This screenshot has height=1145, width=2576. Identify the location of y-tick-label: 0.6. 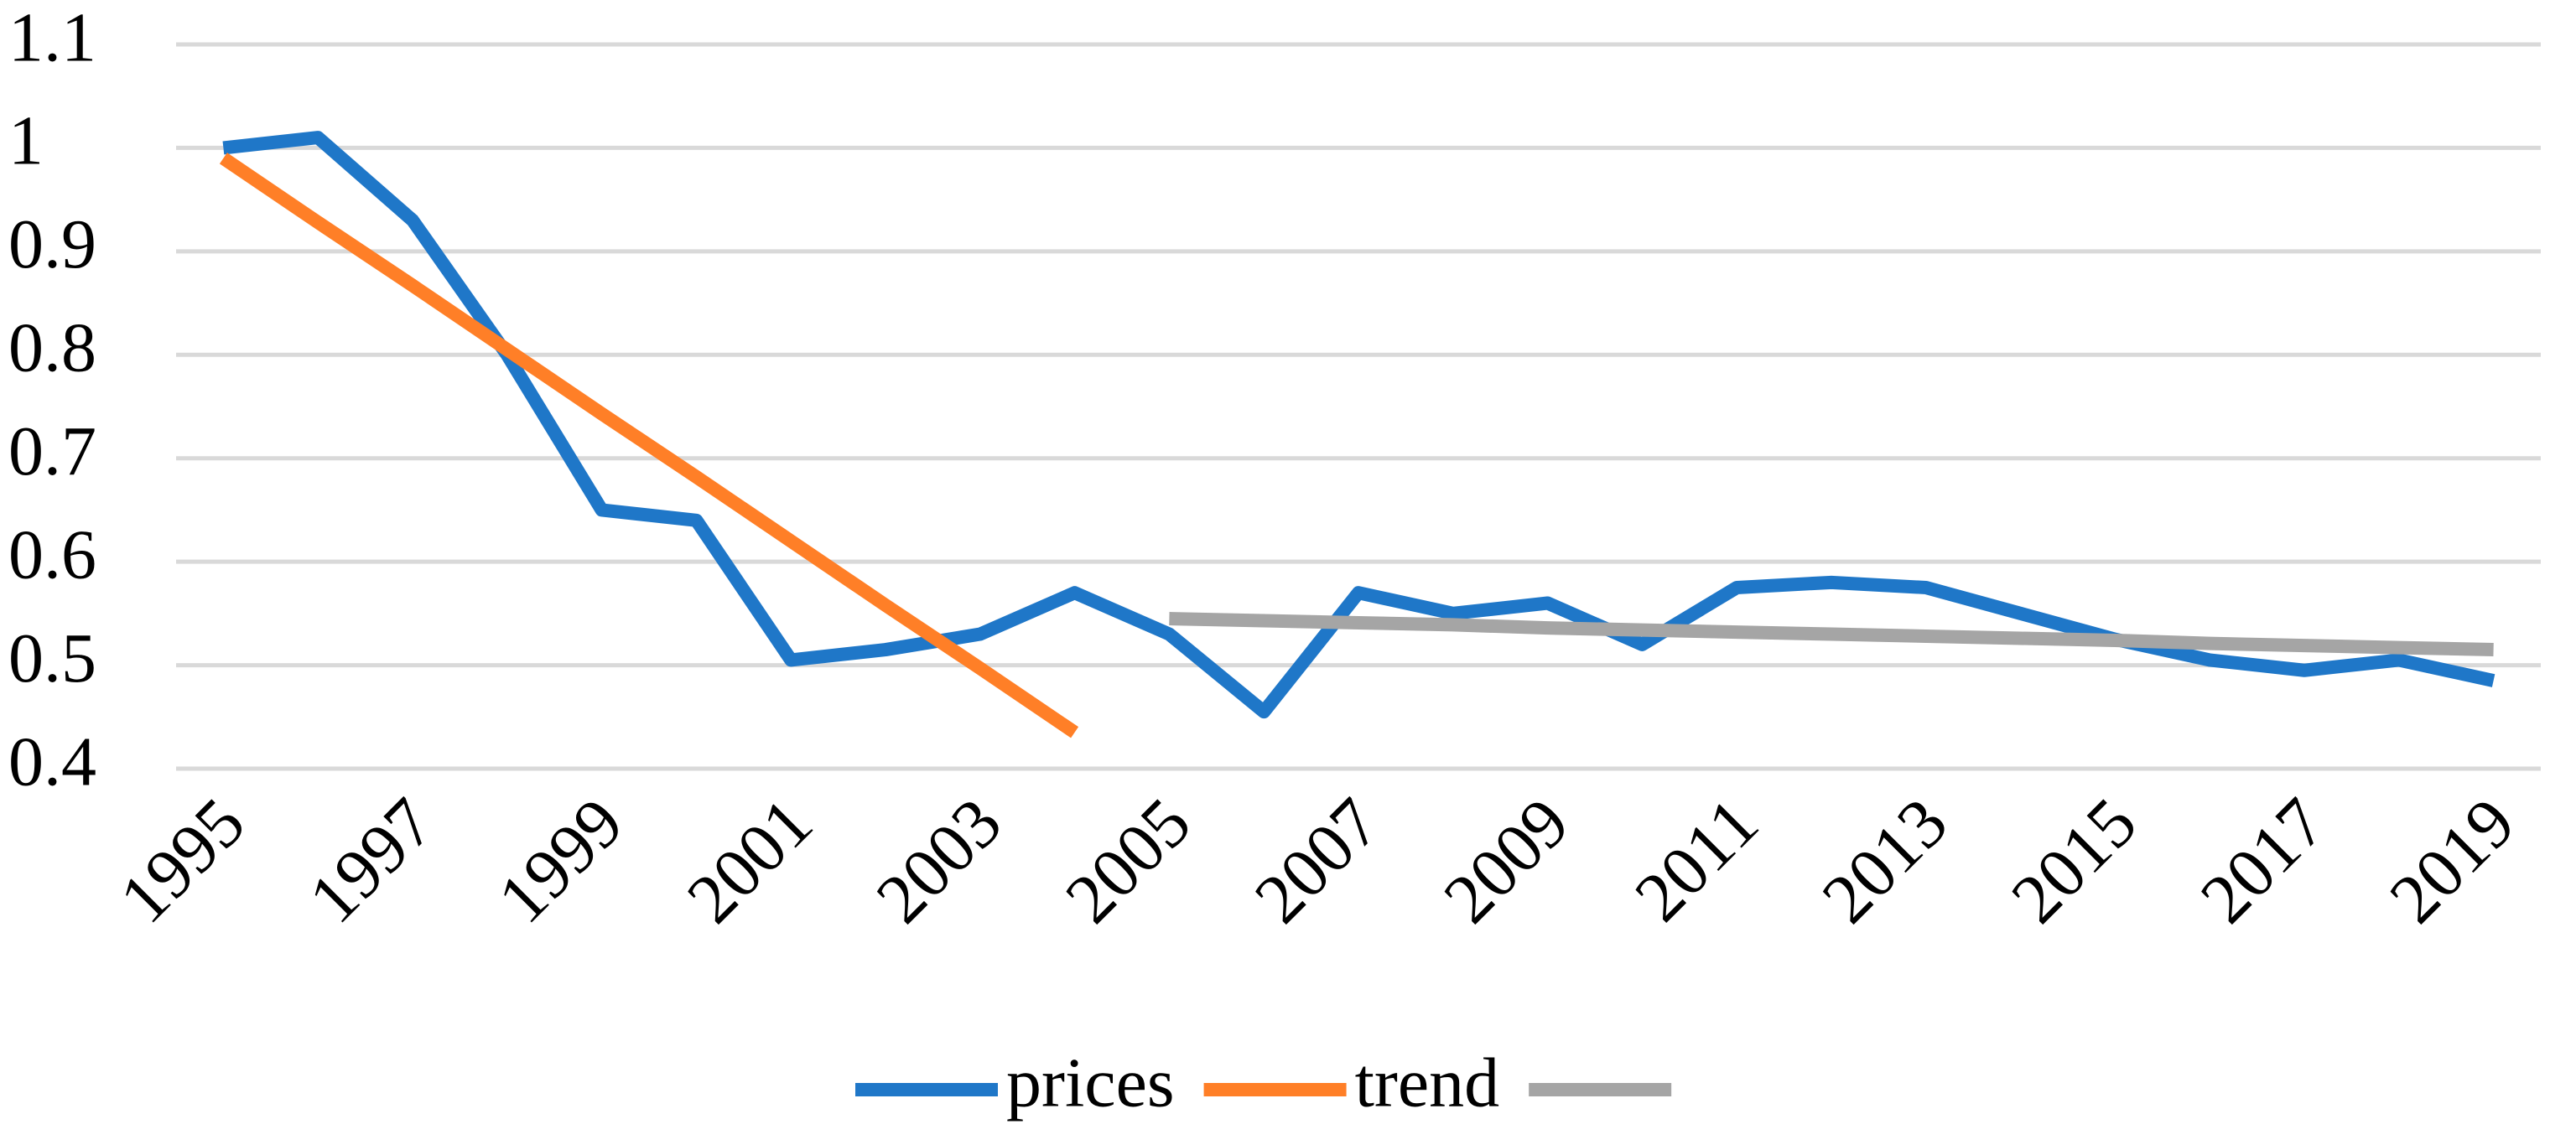
(52, 555).